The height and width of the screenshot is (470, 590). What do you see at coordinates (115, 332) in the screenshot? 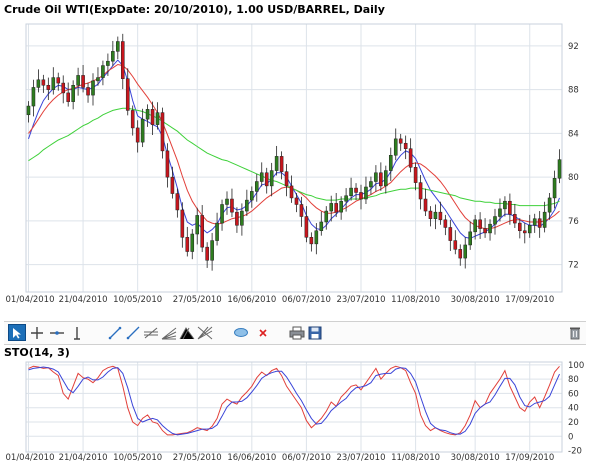
I see `trend-line-icon` at bounding box center [115, 332].